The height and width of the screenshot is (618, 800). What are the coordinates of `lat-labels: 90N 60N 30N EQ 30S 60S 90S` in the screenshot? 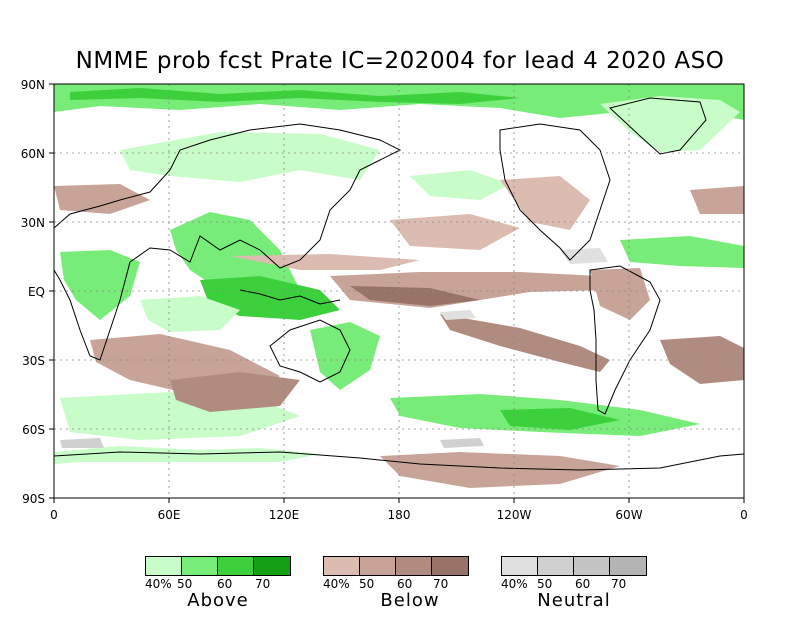 It's located at (33, 292).